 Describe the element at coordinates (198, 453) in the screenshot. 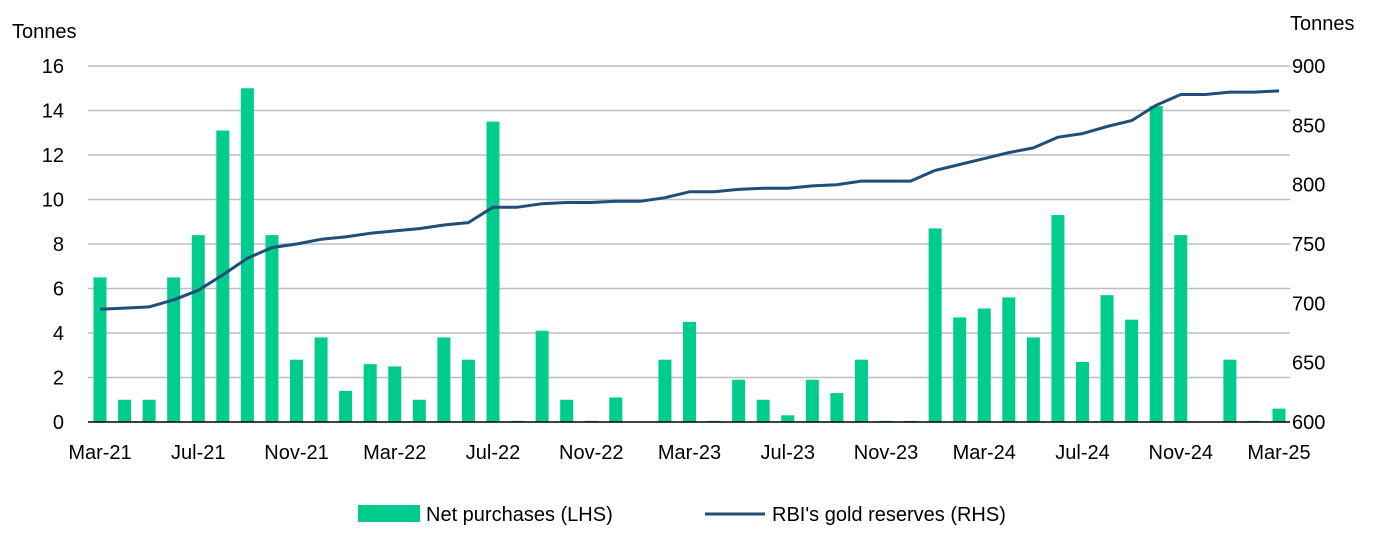

I see `x-tick-label: Jul-21` at that location.